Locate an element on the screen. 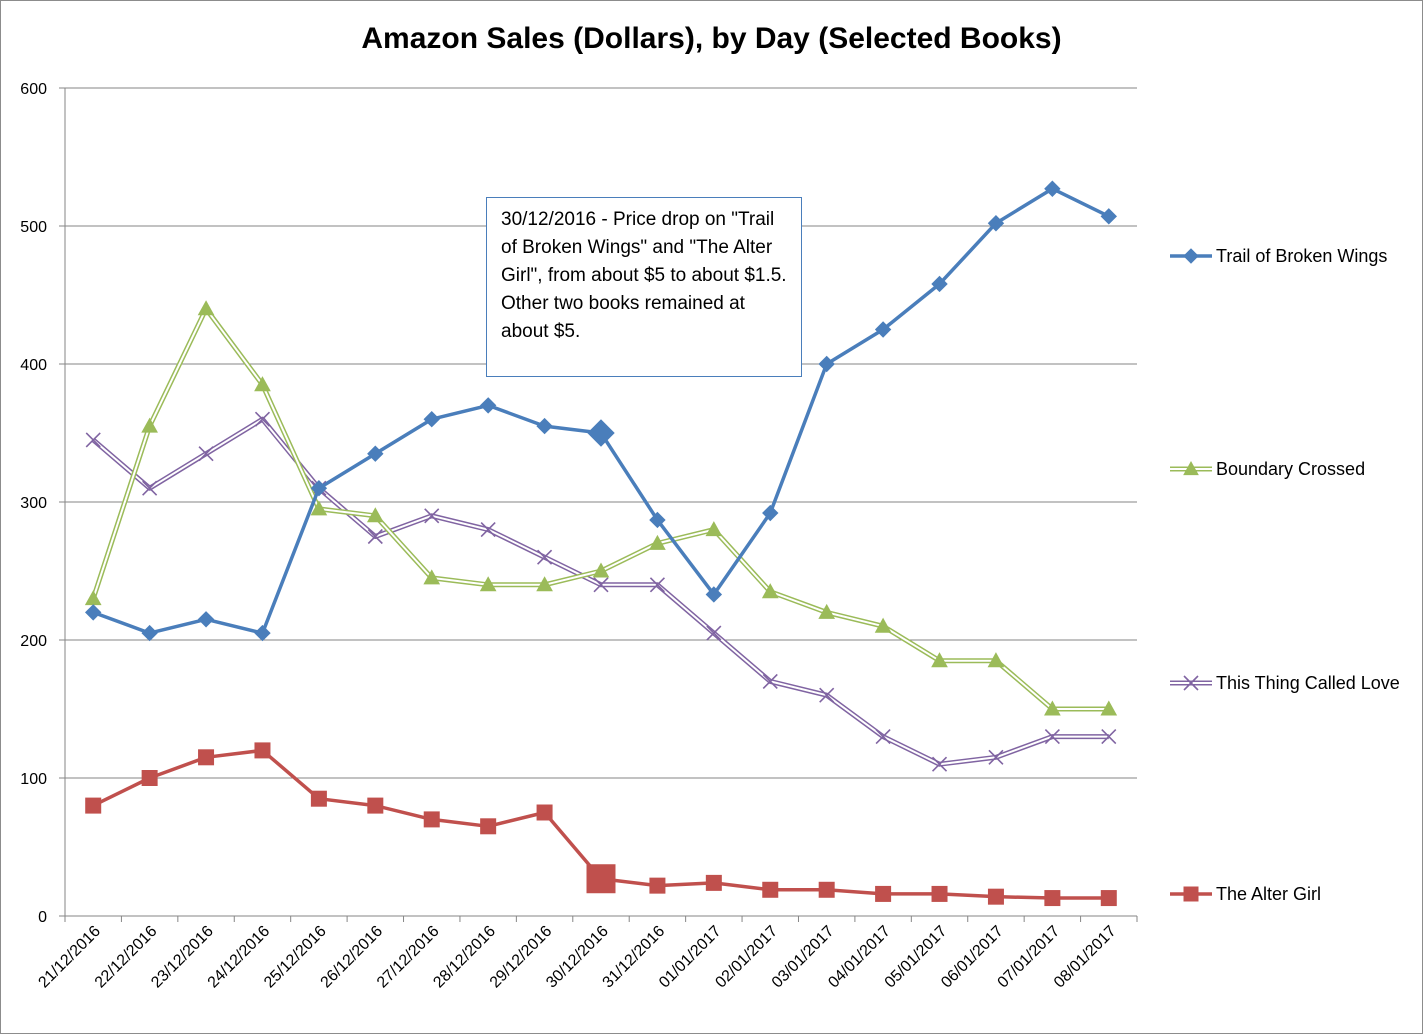  y-tick-label: 600 is located at coordinates (33, 89).